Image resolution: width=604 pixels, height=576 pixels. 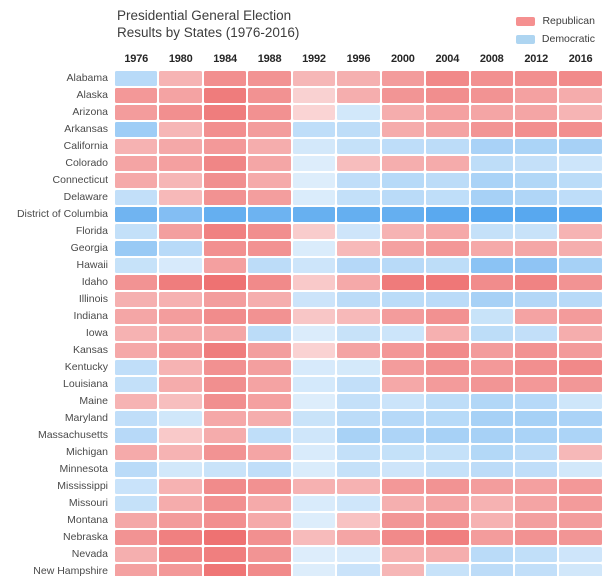 I want to click on cell-louisiana-1988, so click(x=269, y=384).